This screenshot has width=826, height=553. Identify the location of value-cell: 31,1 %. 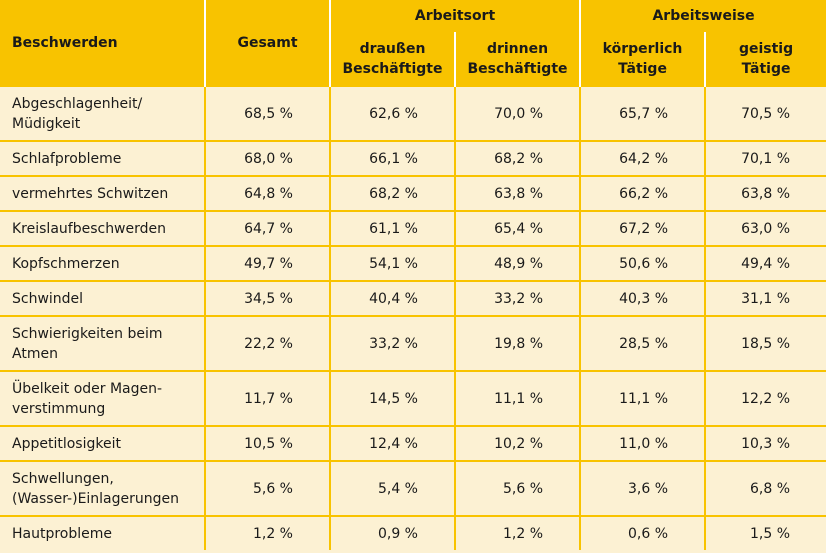
(765, 298).